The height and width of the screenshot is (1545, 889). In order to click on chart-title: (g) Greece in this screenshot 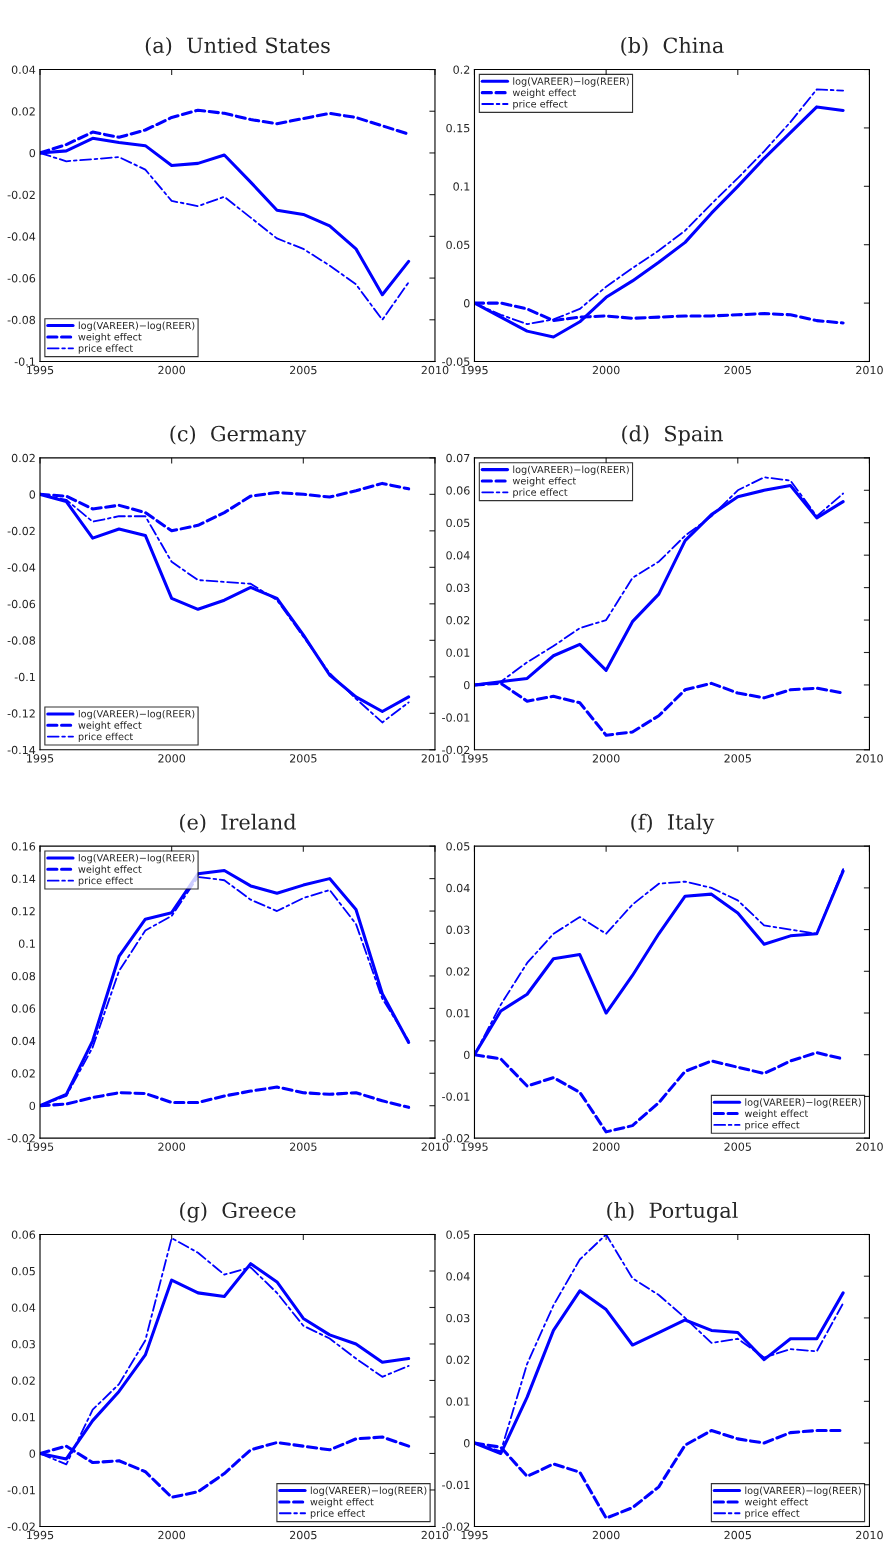, I will do `click(238, 1212)`.